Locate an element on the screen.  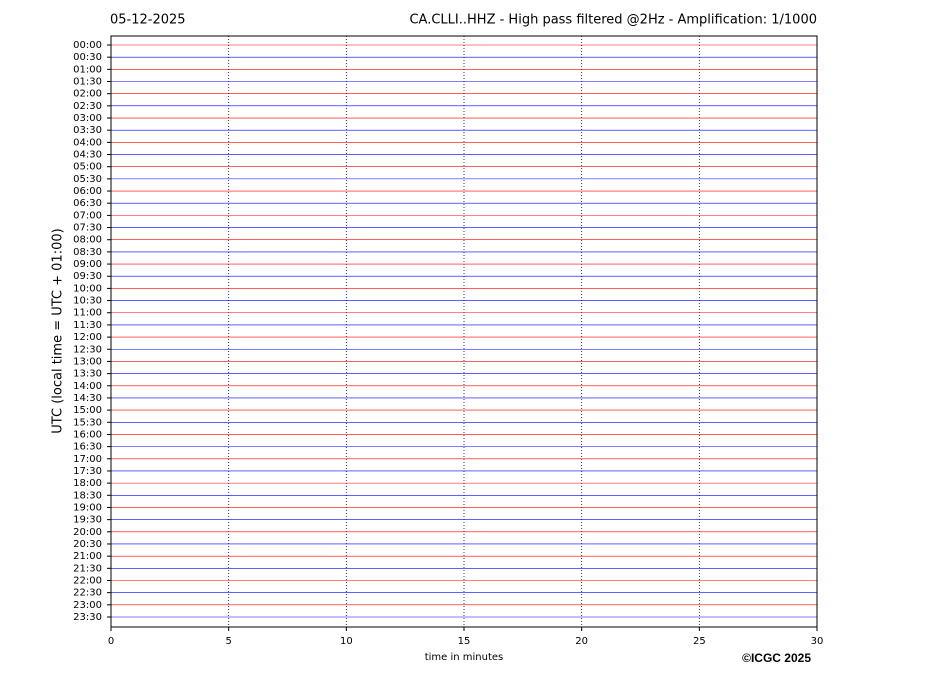
y-tick-label: 05:30 is located at coordinates (87, 179).